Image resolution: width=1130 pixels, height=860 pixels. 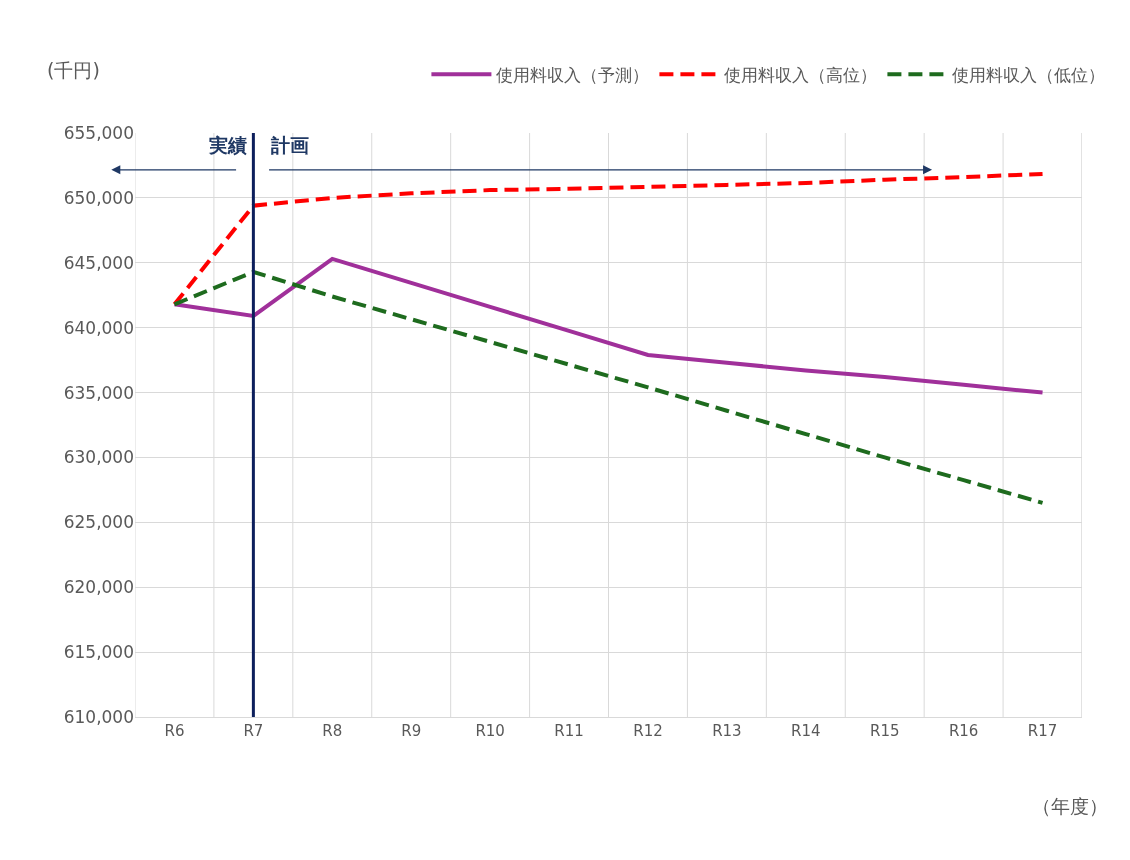 I want to click on y-tick-label: 655,000, so click(x=98, y=132).